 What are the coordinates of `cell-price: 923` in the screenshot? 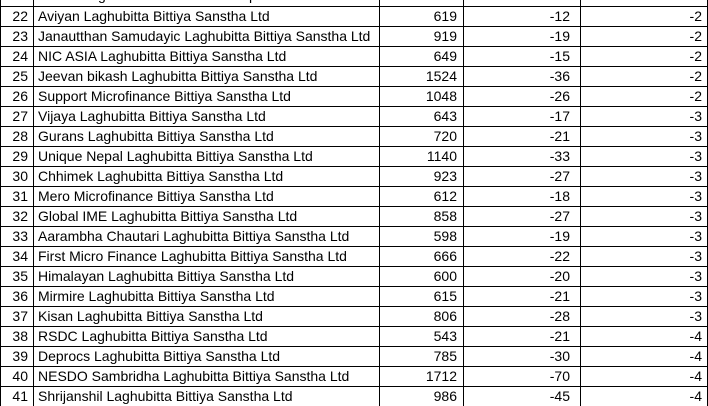 It's located at (421, 176).